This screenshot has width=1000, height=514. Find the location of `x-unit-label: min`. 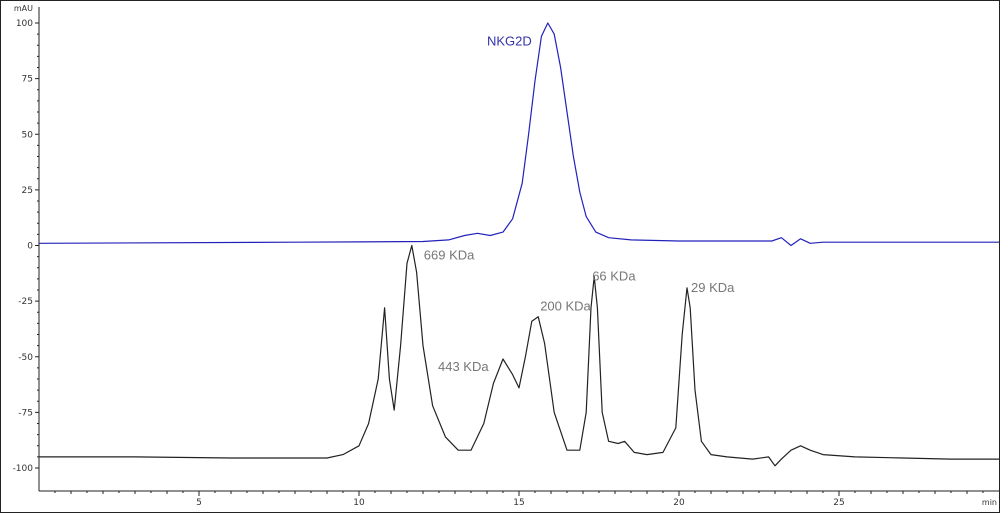

x-unit-label: min is located at coordinates (989, 502).